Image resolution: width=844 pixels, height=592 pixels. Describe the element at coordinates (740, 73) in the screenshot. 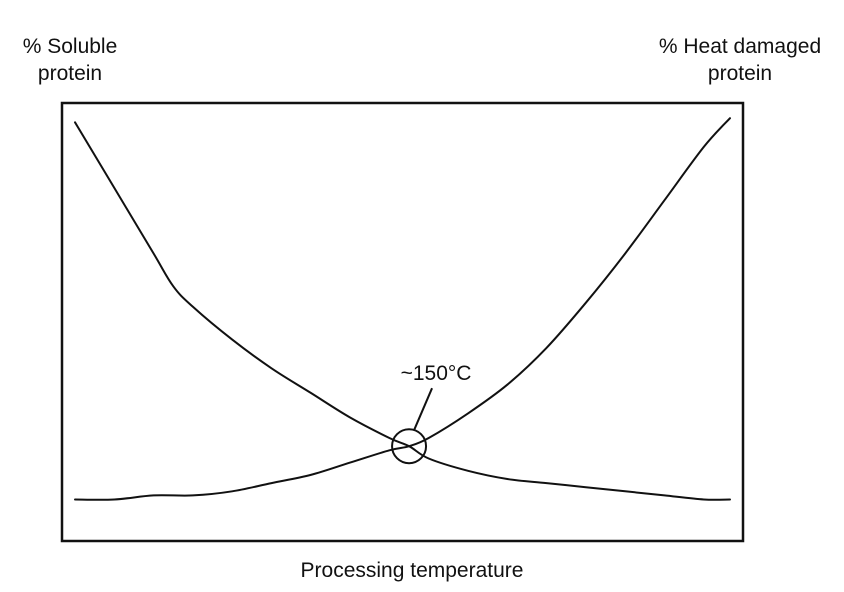

I see `right-axis-label-line-2: protein` at that location.